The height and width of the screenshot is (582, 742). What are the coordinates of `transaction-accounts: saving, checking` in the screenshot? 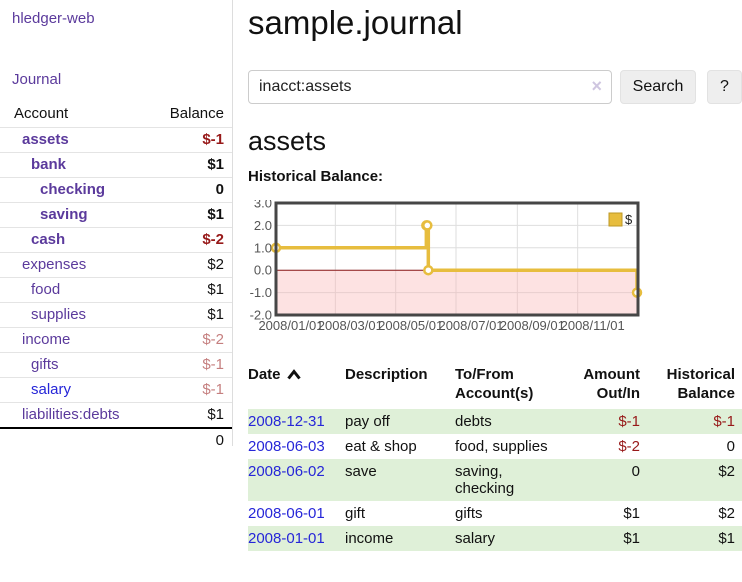 It's located at (485, 480).